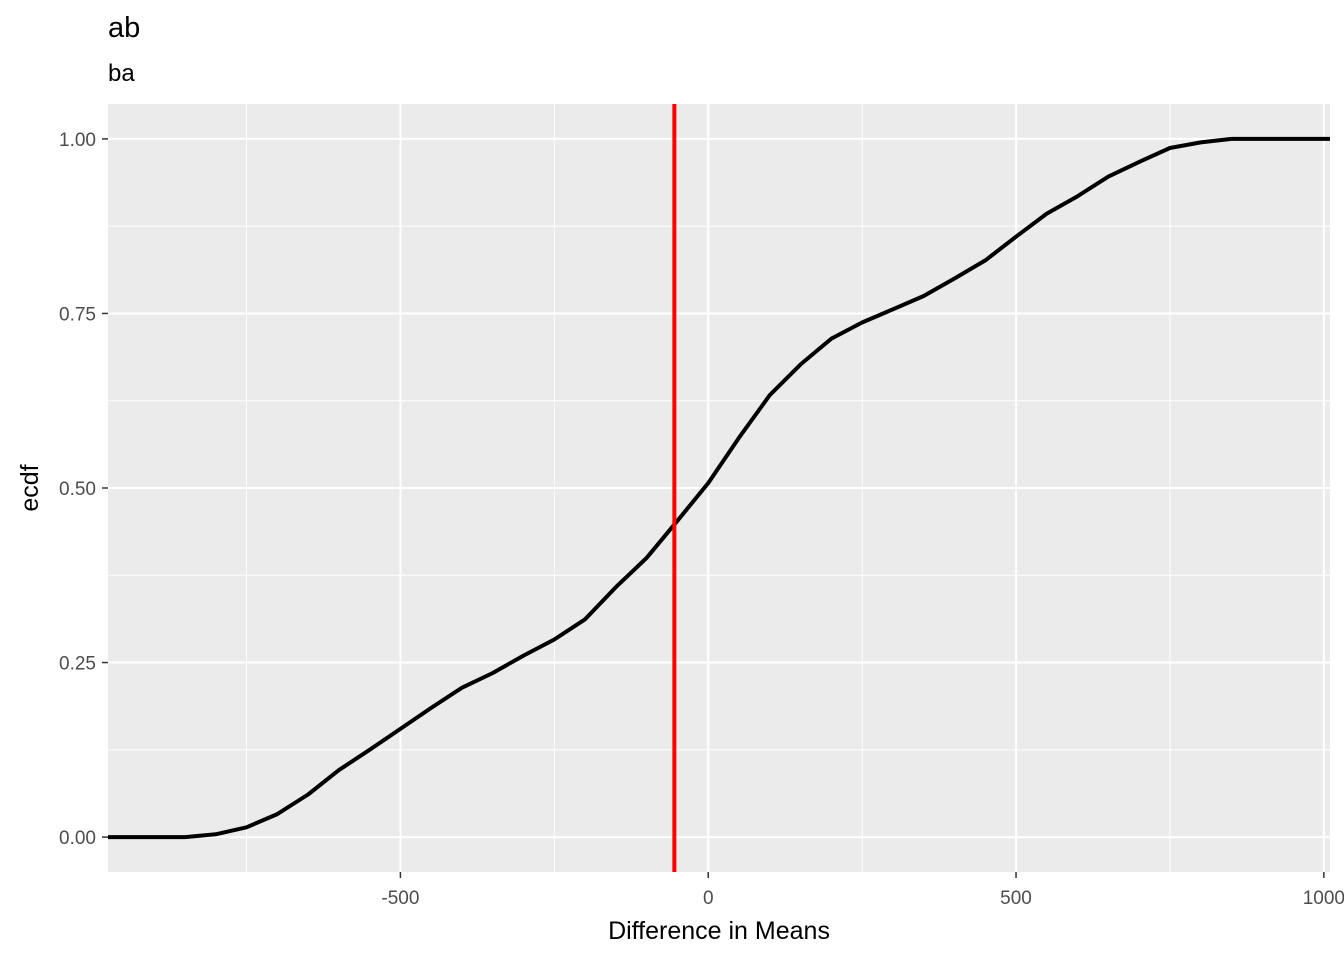 This screenshot has height=960, width=1344. I want to click on x-tick-label: -500, so click(400, 898).